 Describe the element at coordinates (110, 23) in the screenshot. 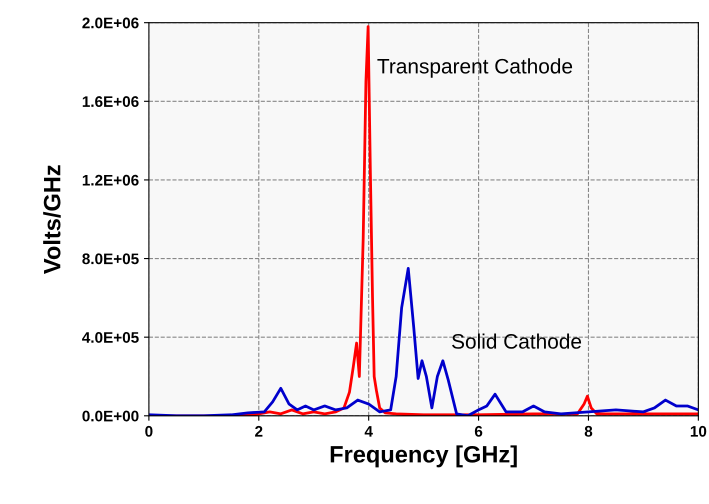

I see `y-tick-label: 2.0E+06` at that location.